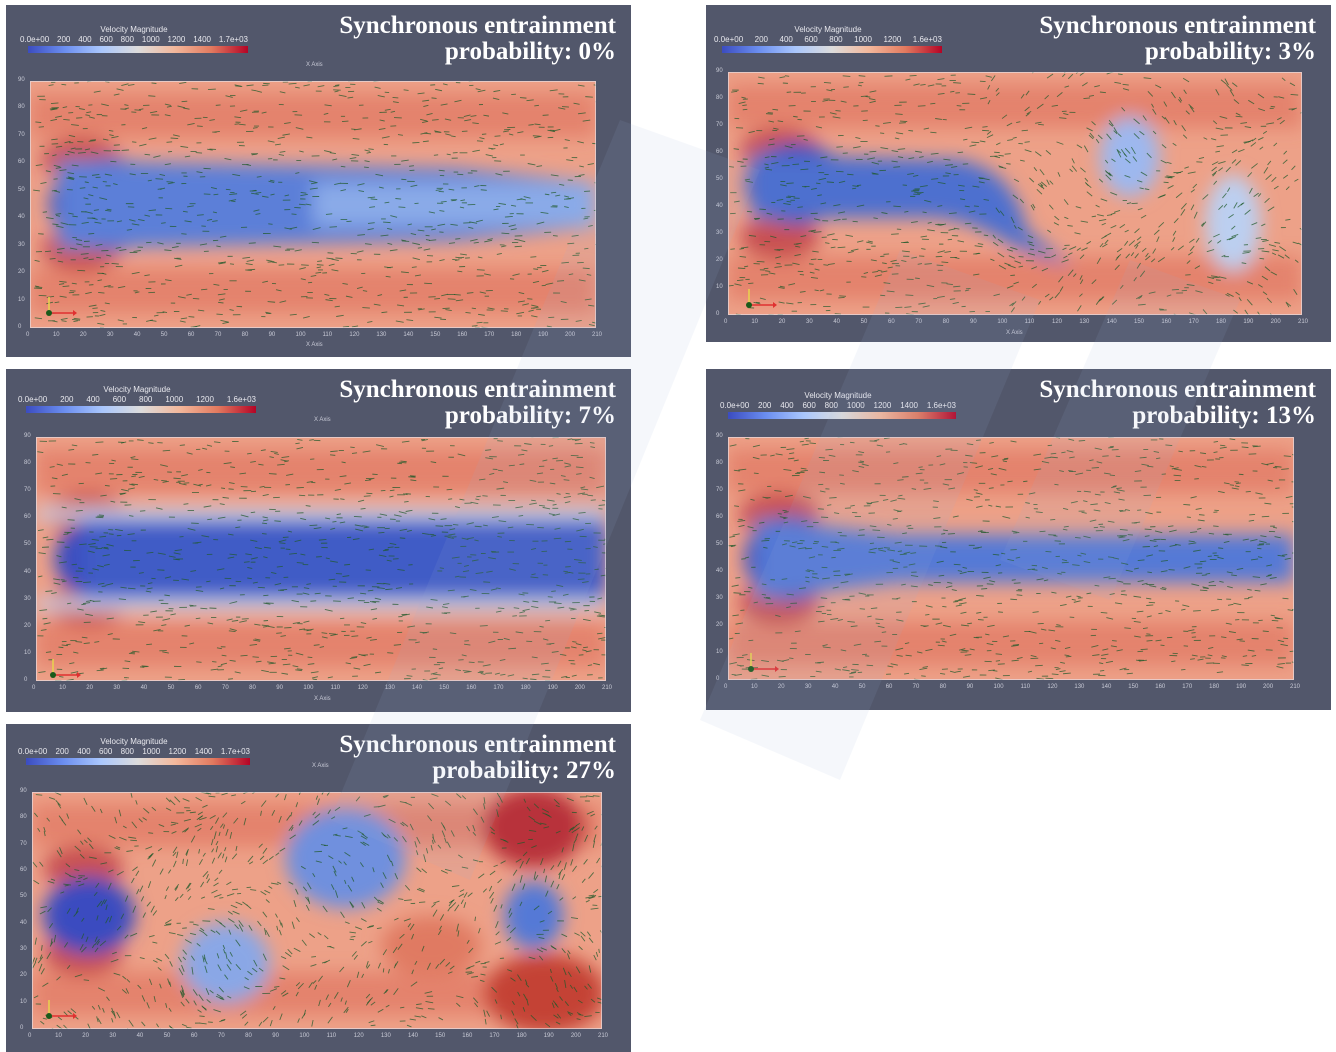  Describe the element at coordinates (494, 1036) in the screenshot. I see `x-tick-label: 170` at that location.